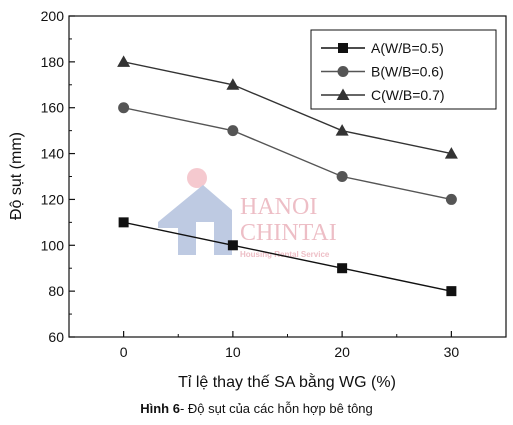 The width and height of the screenshot is (513, 425). Describe the element at coordinates (53, 245) in the screenshot. I see `y-tick-label: 100` at that location.